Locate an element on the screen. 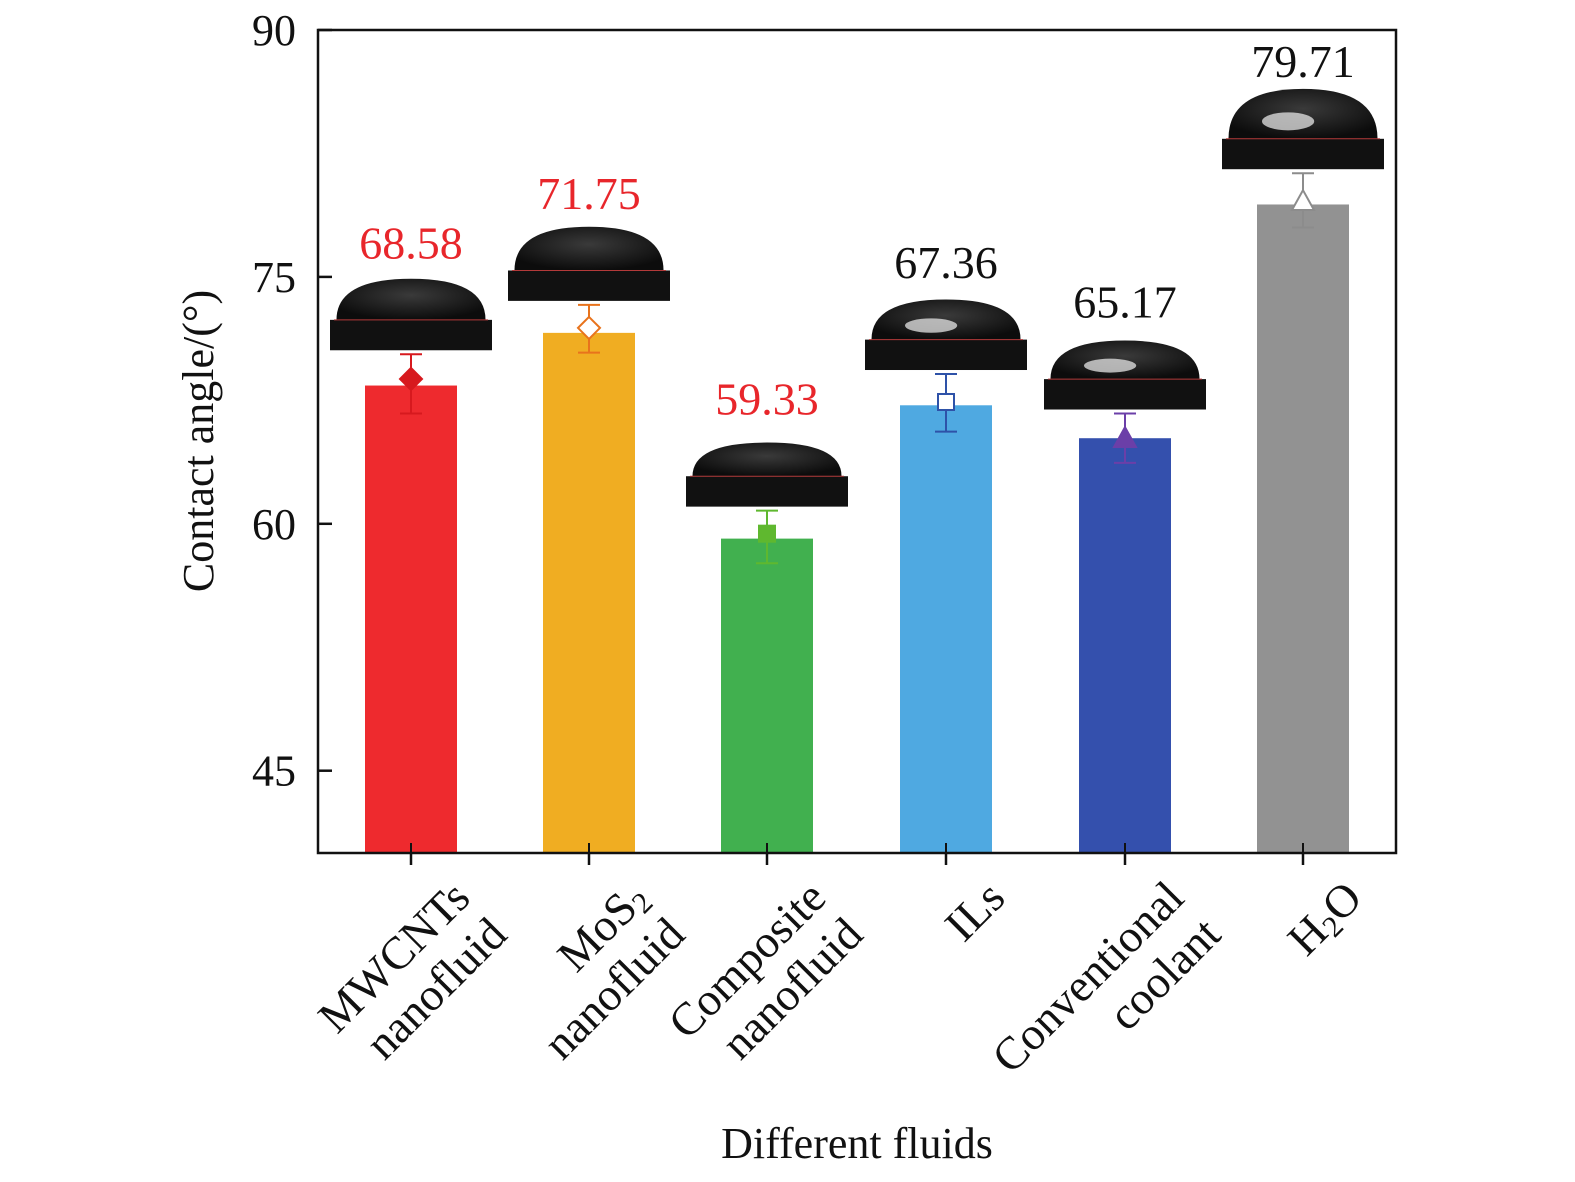 This screenshot has width=1575, height=1182. x-tick-label: ILs is located at coordinates (974, 910).